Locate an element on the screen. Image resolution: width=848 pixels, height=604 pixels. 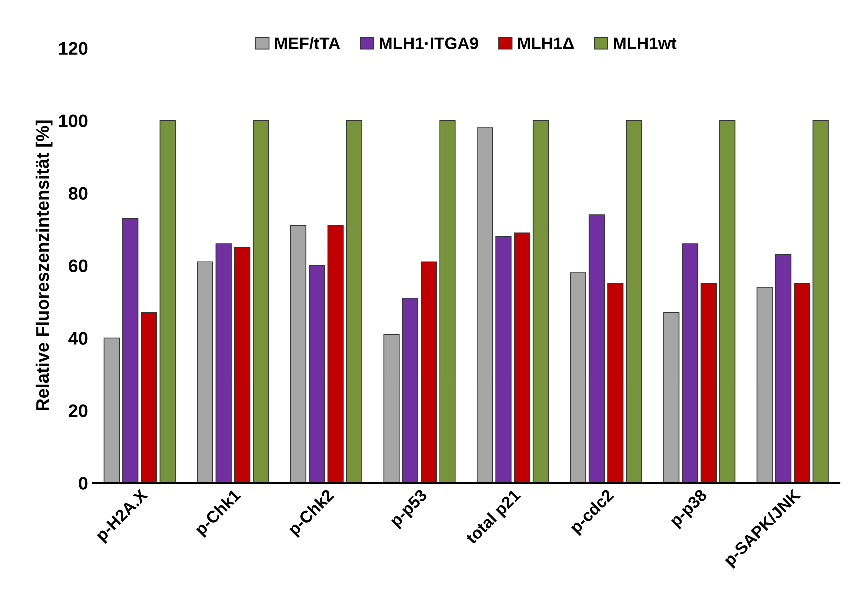
y-tick-label: 60 is located at coordinates (78, 266).